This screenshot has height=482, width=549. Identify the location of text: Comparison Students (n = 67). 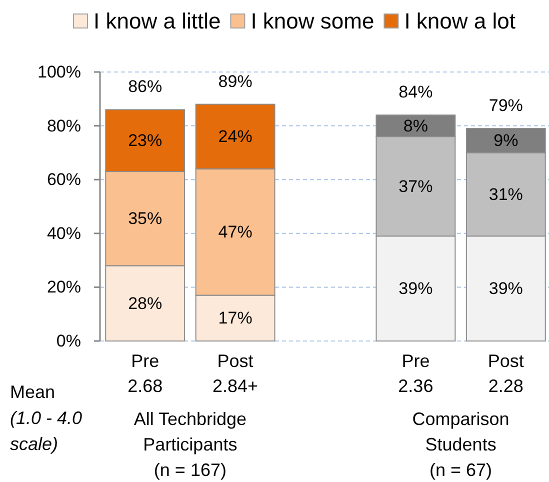
(461, 444).